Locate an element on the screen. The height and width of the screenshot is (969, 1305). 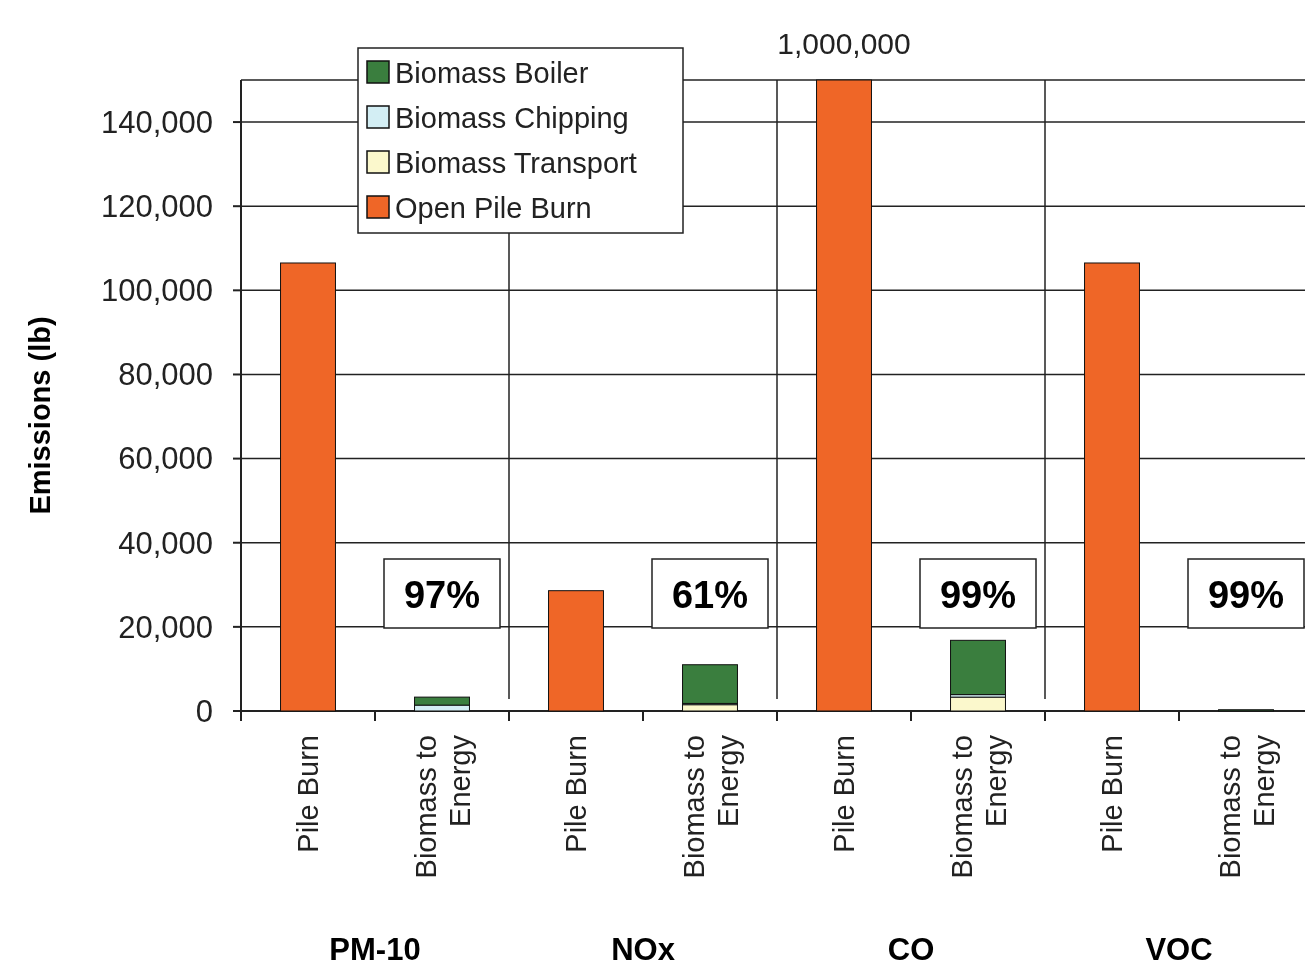
annotation: 97% is located at coordinates (442, 595).